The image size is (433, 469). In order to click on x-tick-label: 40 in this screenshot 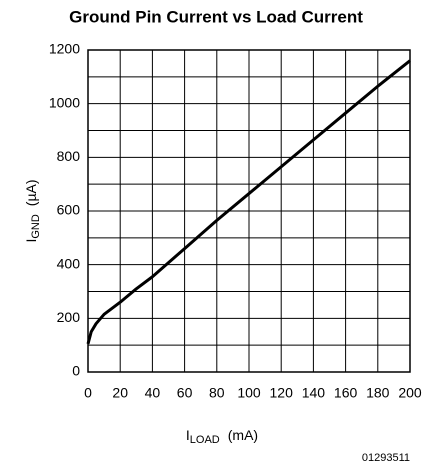, I will do `click(153, 393)`.